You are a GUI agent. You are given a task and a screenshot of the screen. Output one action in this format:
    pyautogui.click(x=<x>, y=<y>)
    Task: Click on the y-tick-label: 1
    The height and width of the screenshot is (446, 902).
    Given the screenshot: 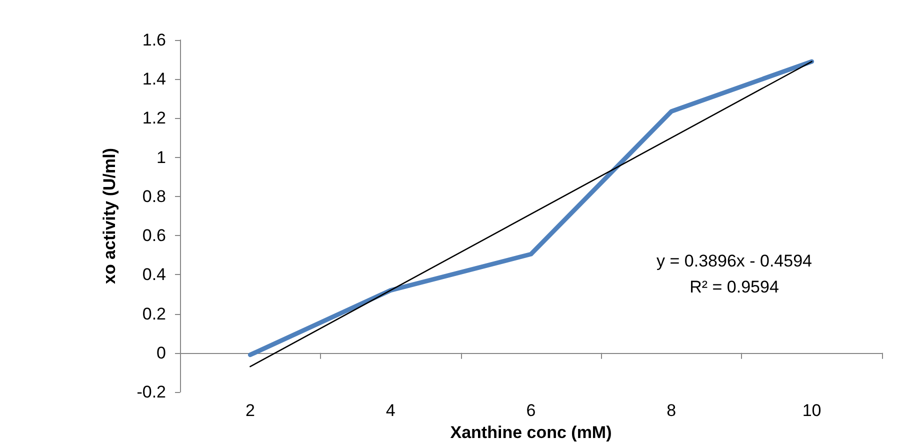 What is the action you would take?
    pyautogui.click(x=161, y=157)
    